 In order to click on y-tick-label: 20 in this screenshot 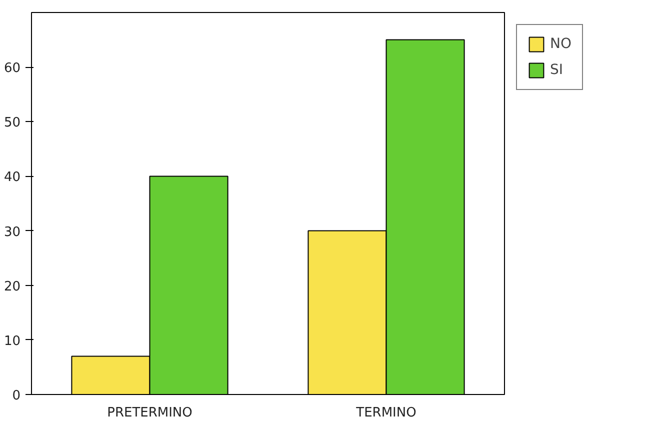, I will do `click(12, 286)`.